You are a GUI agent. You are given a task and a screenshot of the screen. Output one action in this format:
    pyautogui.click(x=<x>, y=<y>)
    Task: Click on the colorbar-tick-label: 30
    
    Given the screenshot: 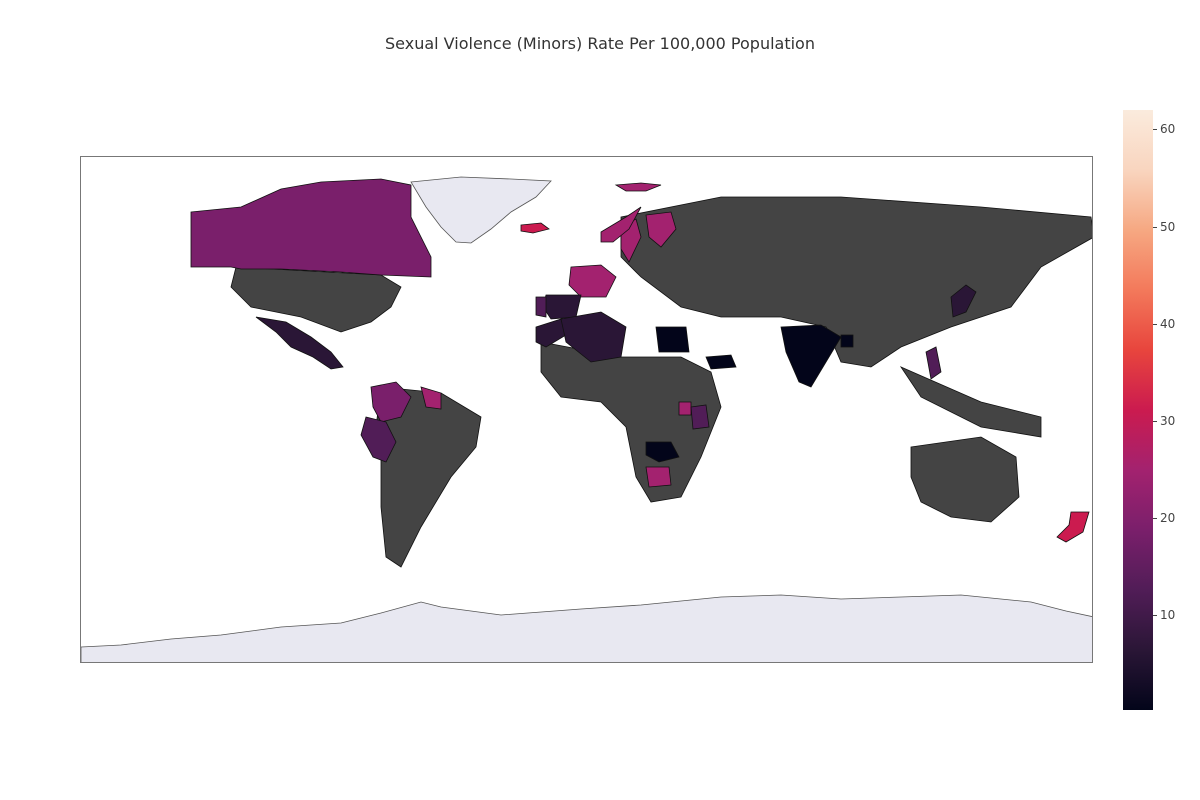 What is the action you would take?
    pyautogui.click(x=1168, y=420)
    